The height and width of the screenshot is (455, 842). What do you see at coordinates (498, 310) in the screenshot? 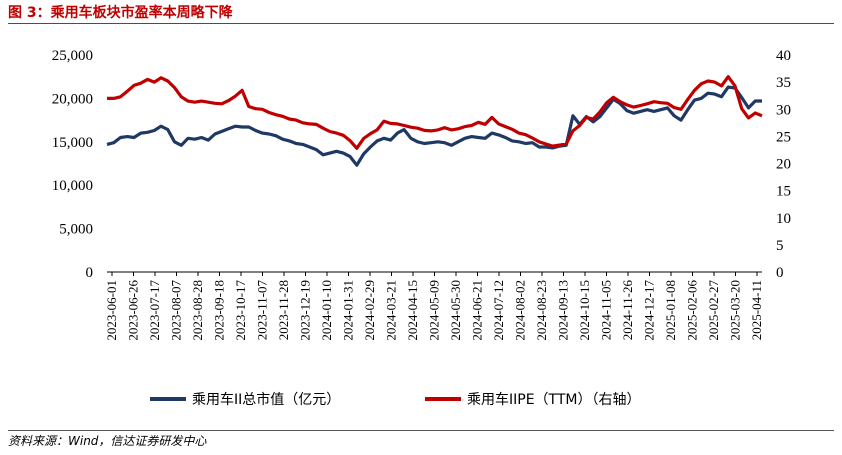
I see `x-tick-label: 2024-07-12` at bounding box center [498, 310].